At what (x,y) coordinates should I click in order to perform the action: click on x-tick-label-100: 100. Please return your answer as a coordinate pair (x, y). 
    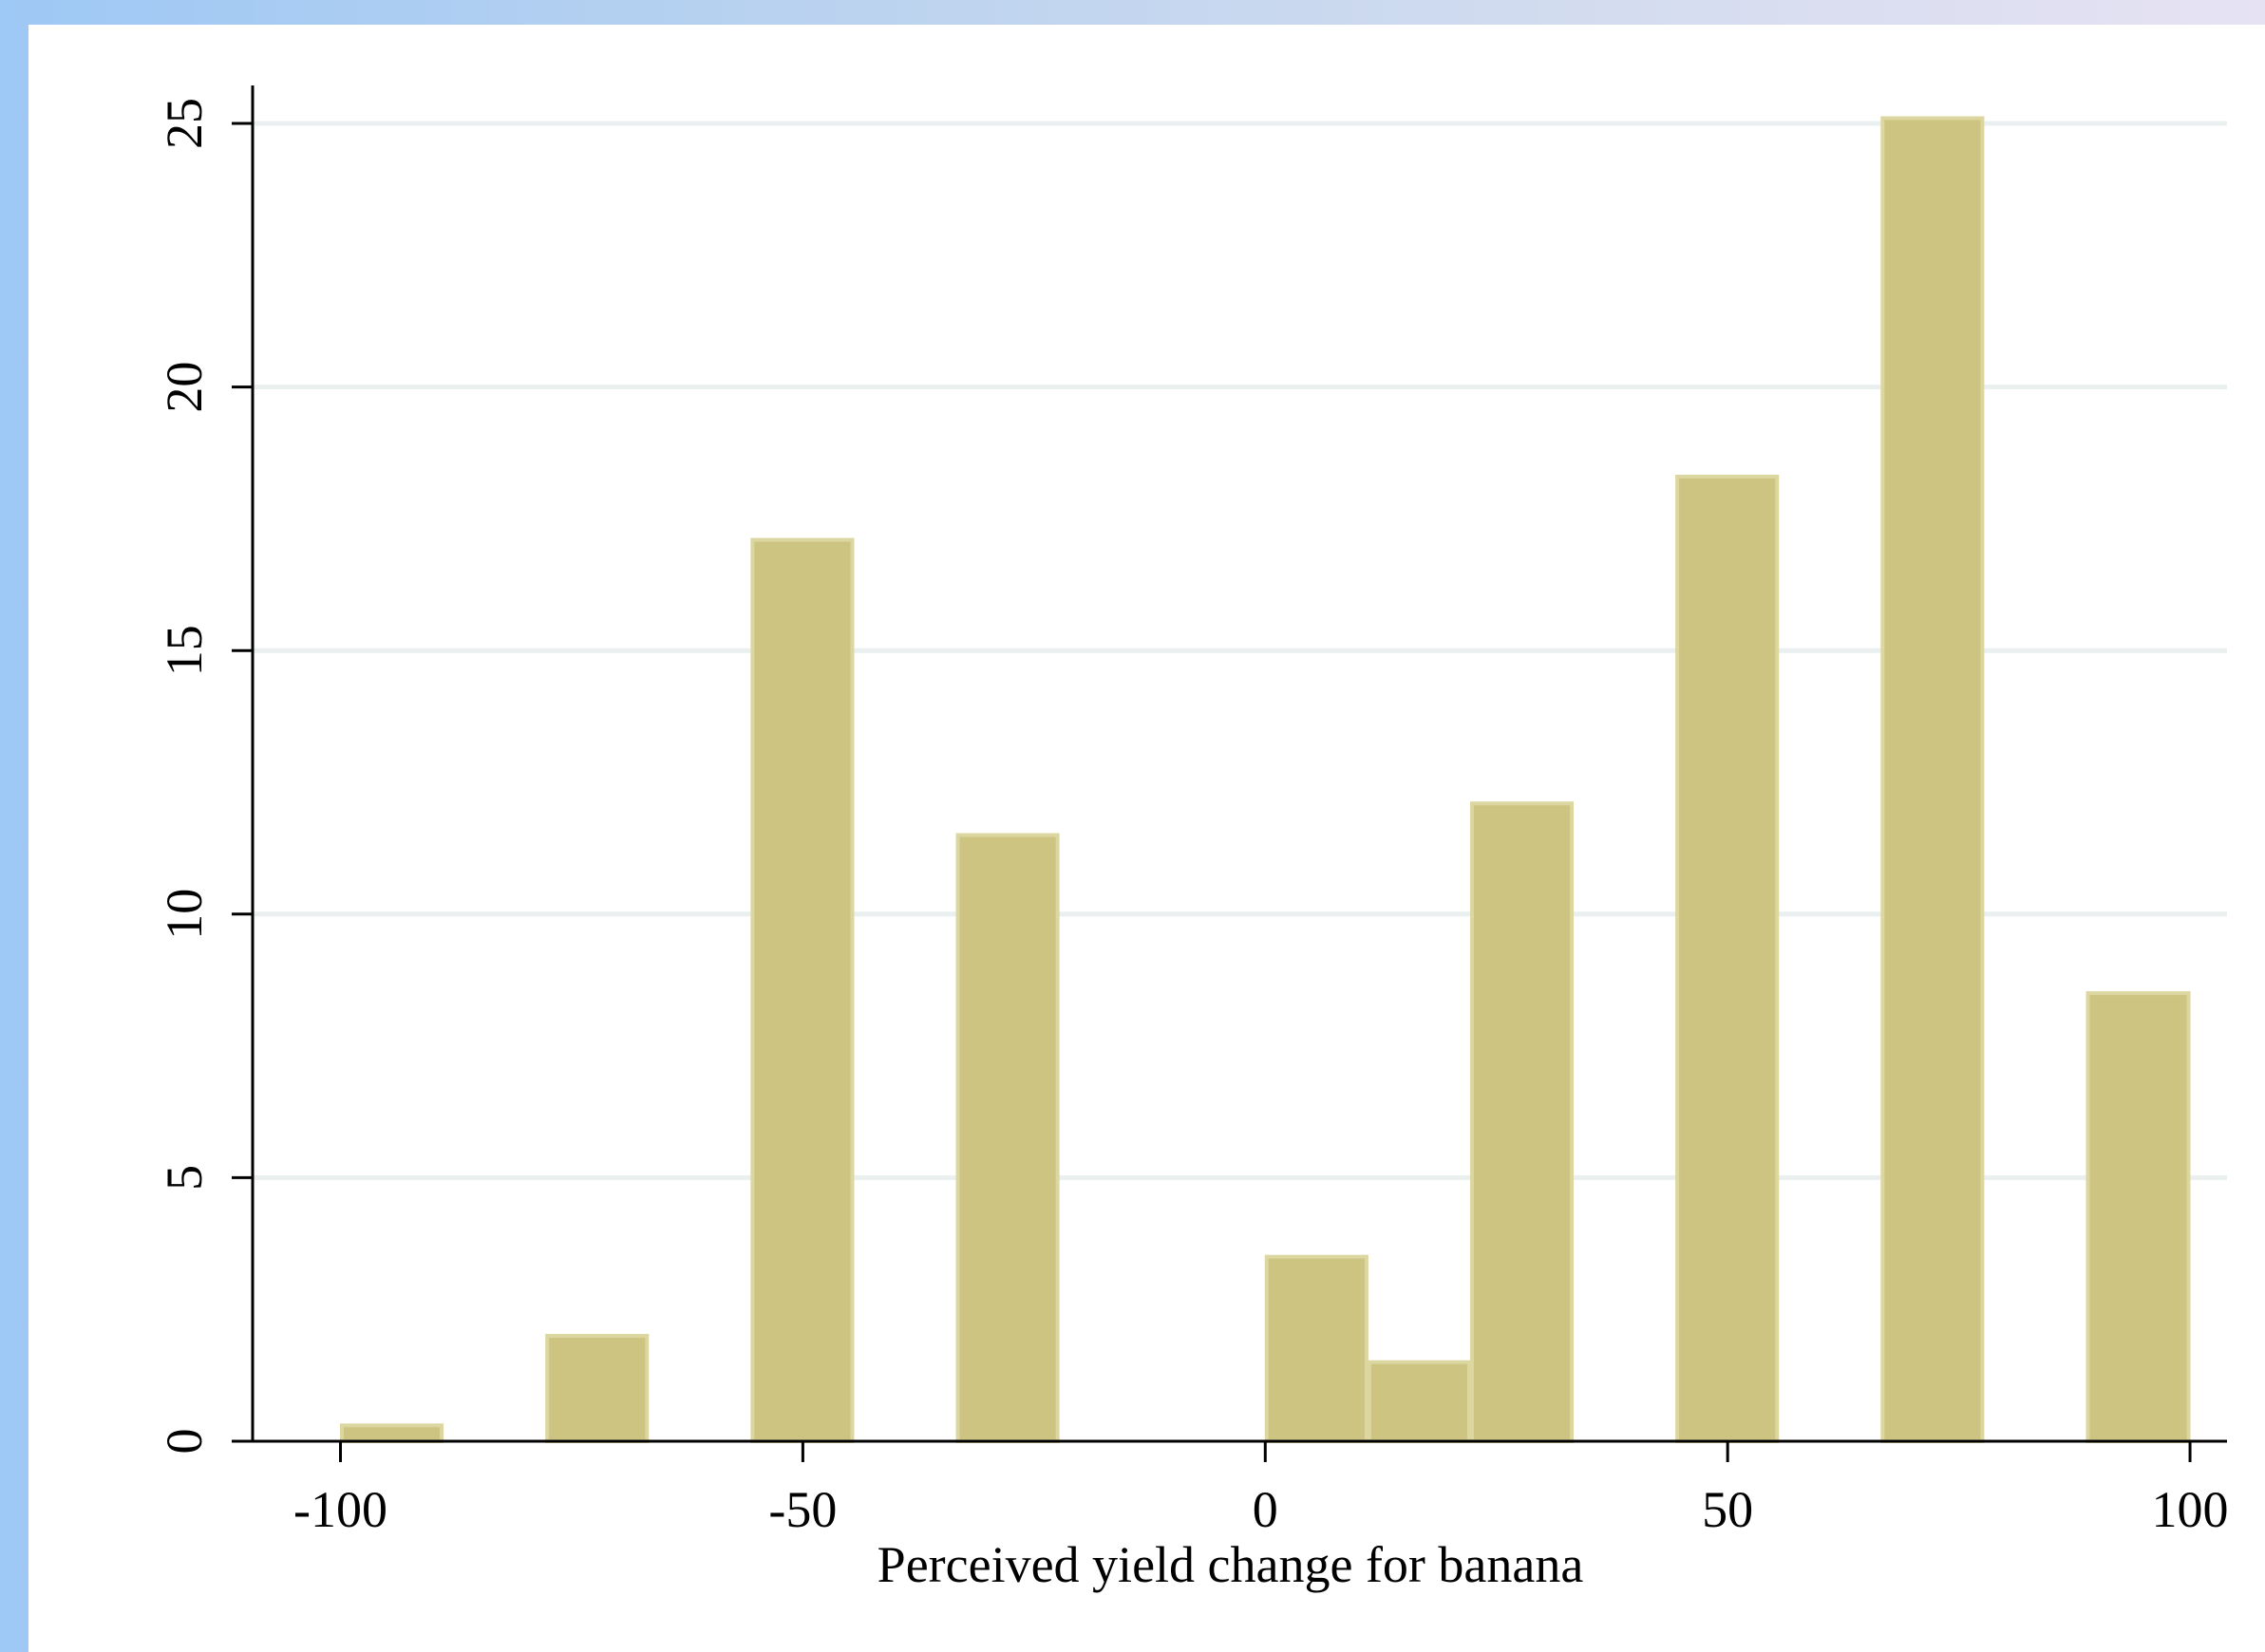
    Looking at the image, I should click on (2191, 1509).